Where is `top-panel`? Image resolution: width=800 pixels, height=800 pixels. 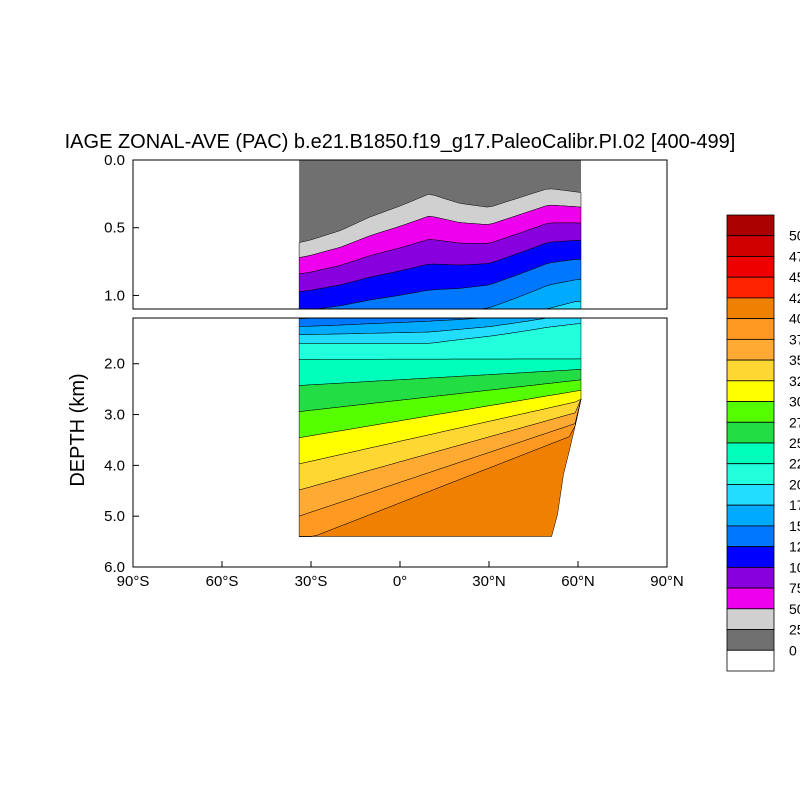
top-panel is located at coordinates (440, 235).